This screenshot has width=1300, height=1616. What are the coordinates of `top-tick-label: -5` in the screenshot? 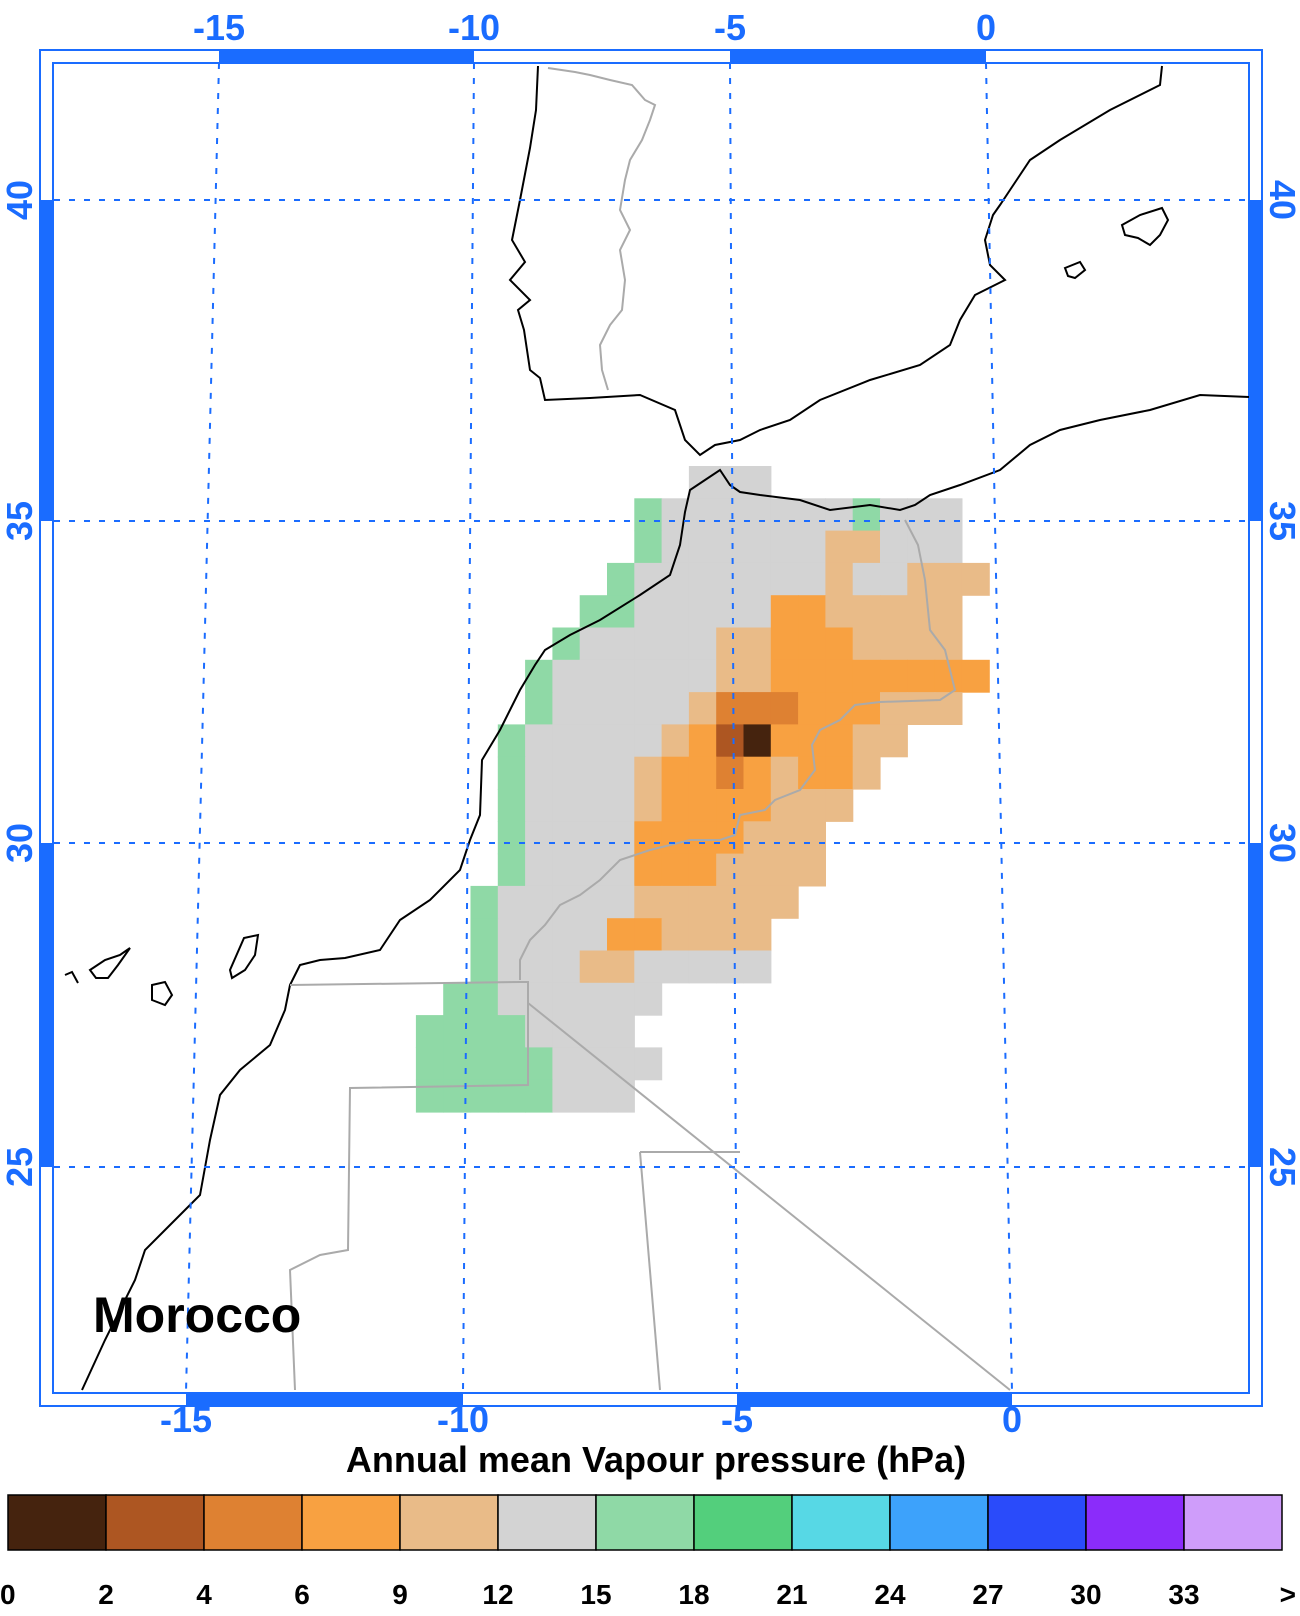 It's located at (730, 27).